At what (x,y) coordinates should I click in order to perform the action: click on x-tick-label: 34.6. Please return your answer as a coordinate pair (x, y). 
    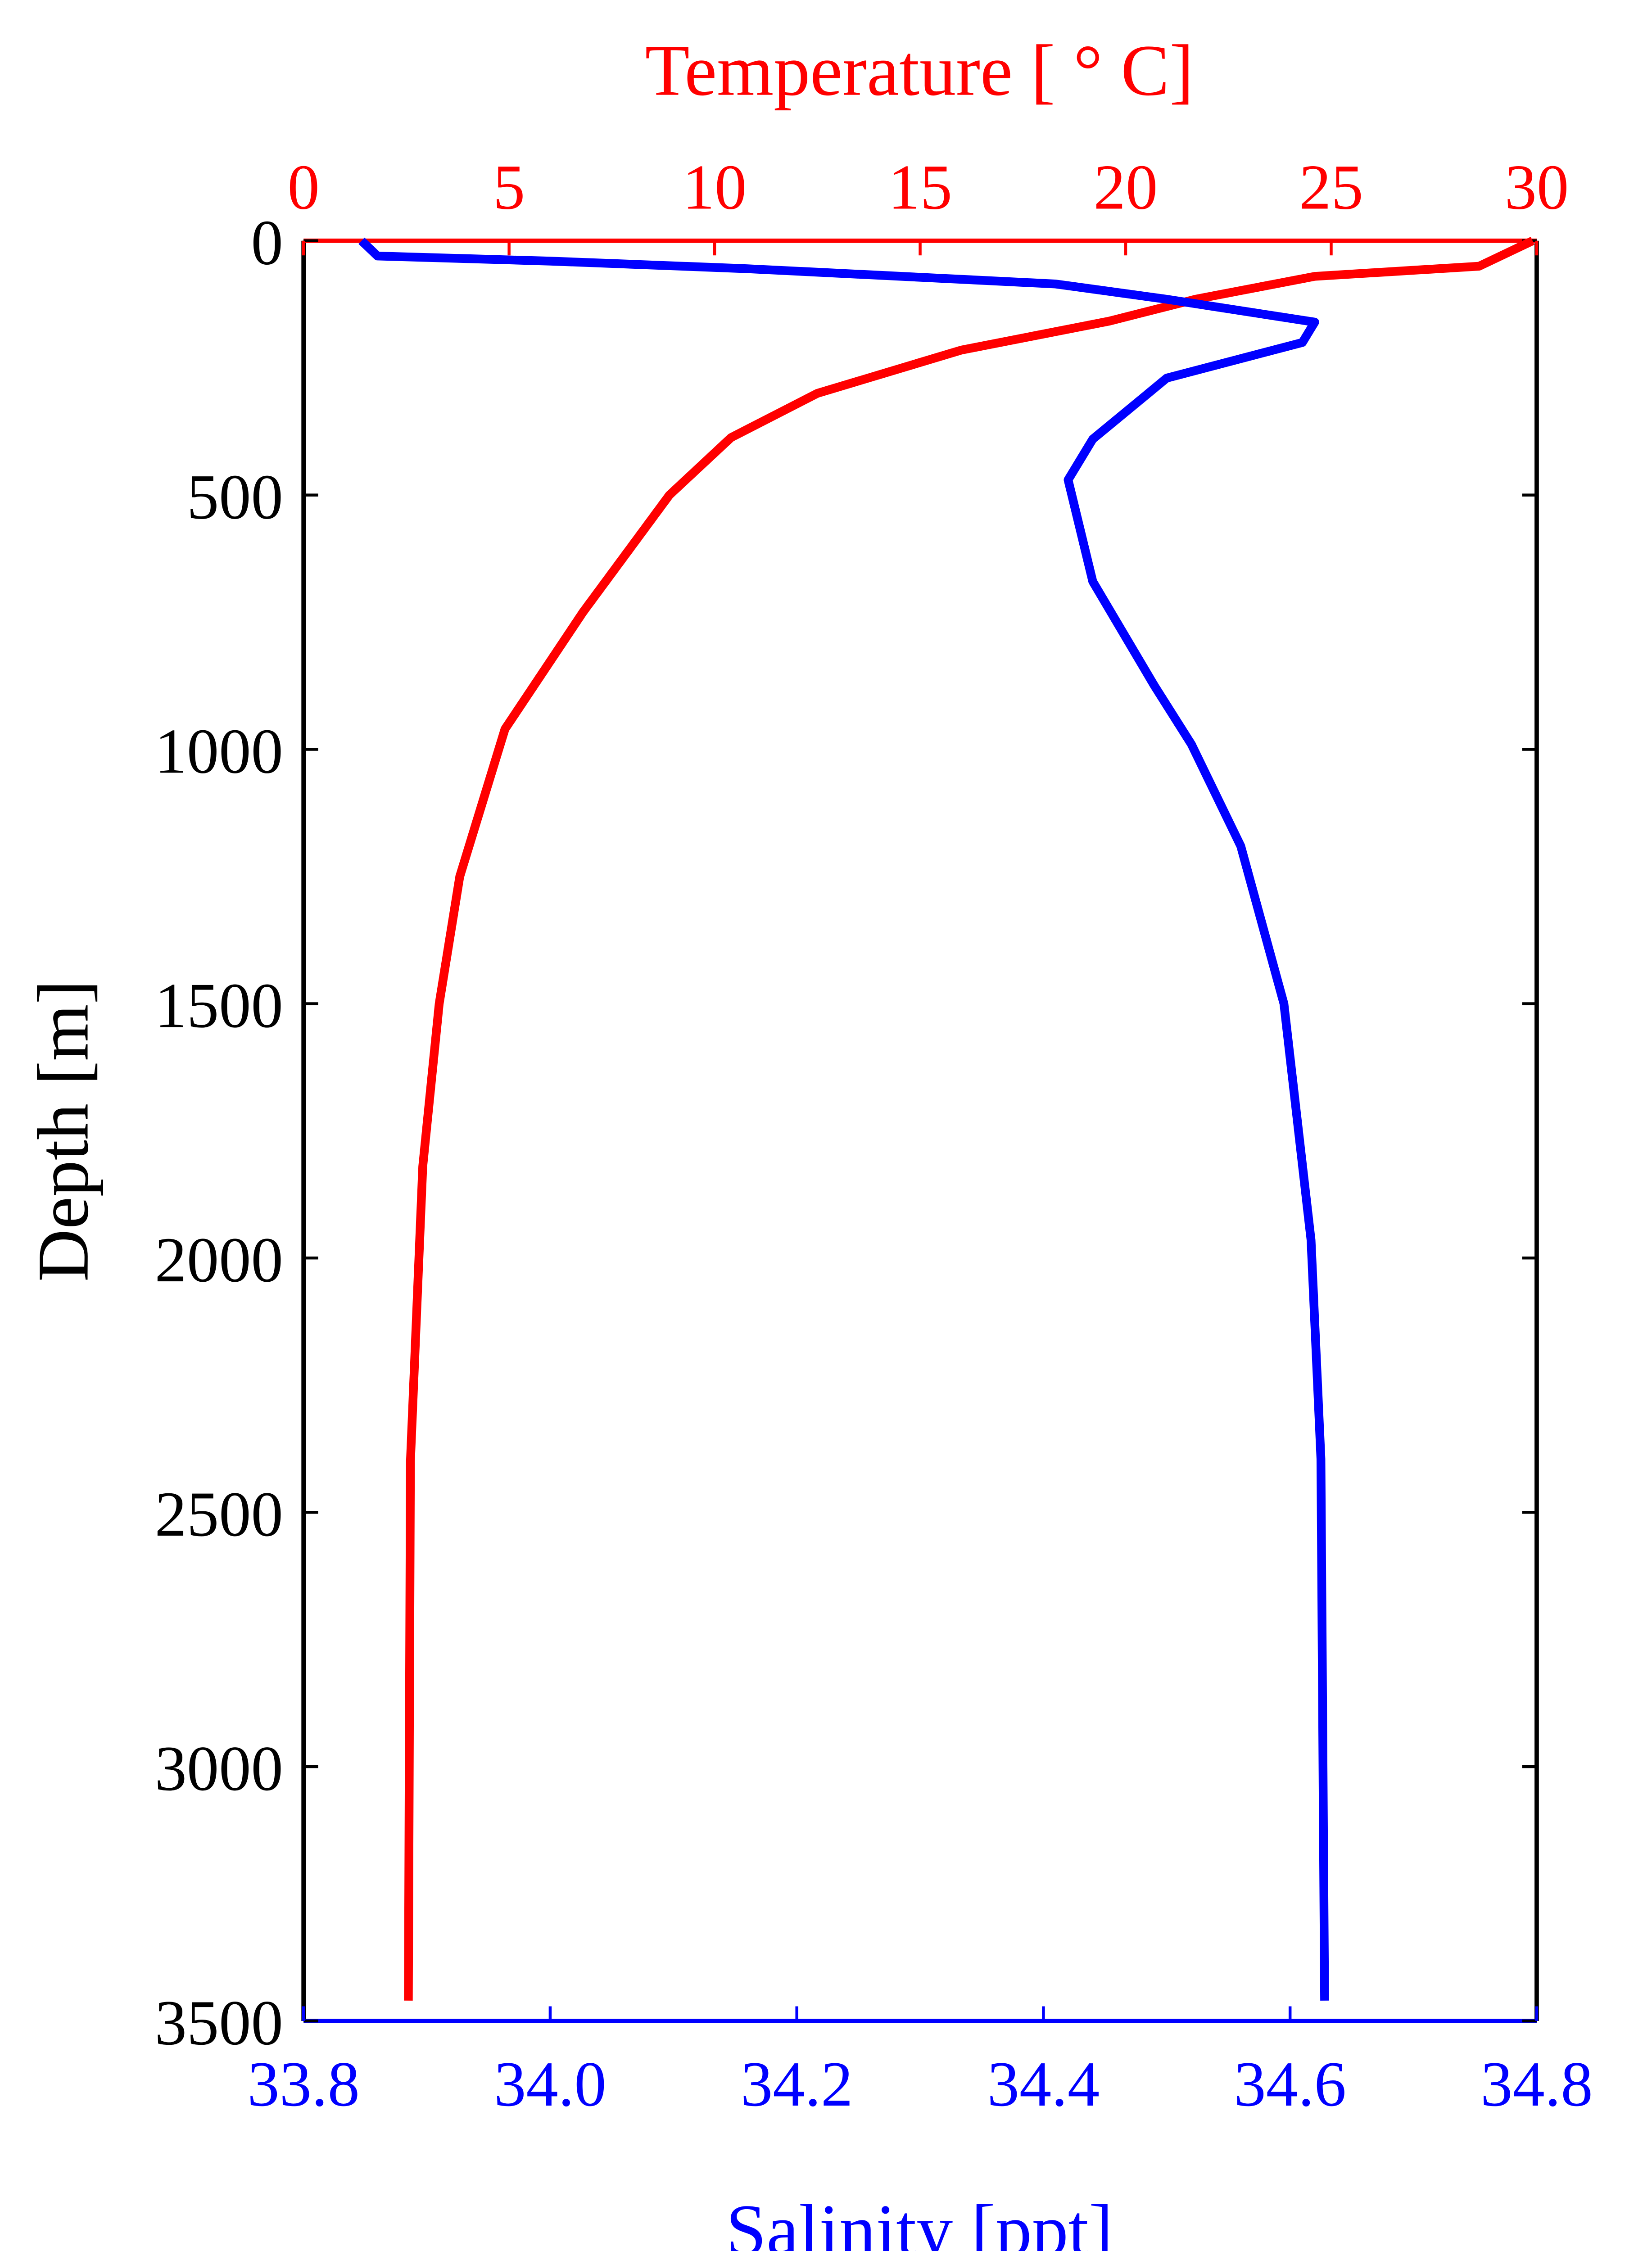
    Looking at the image, I should click on (1290, 2084).